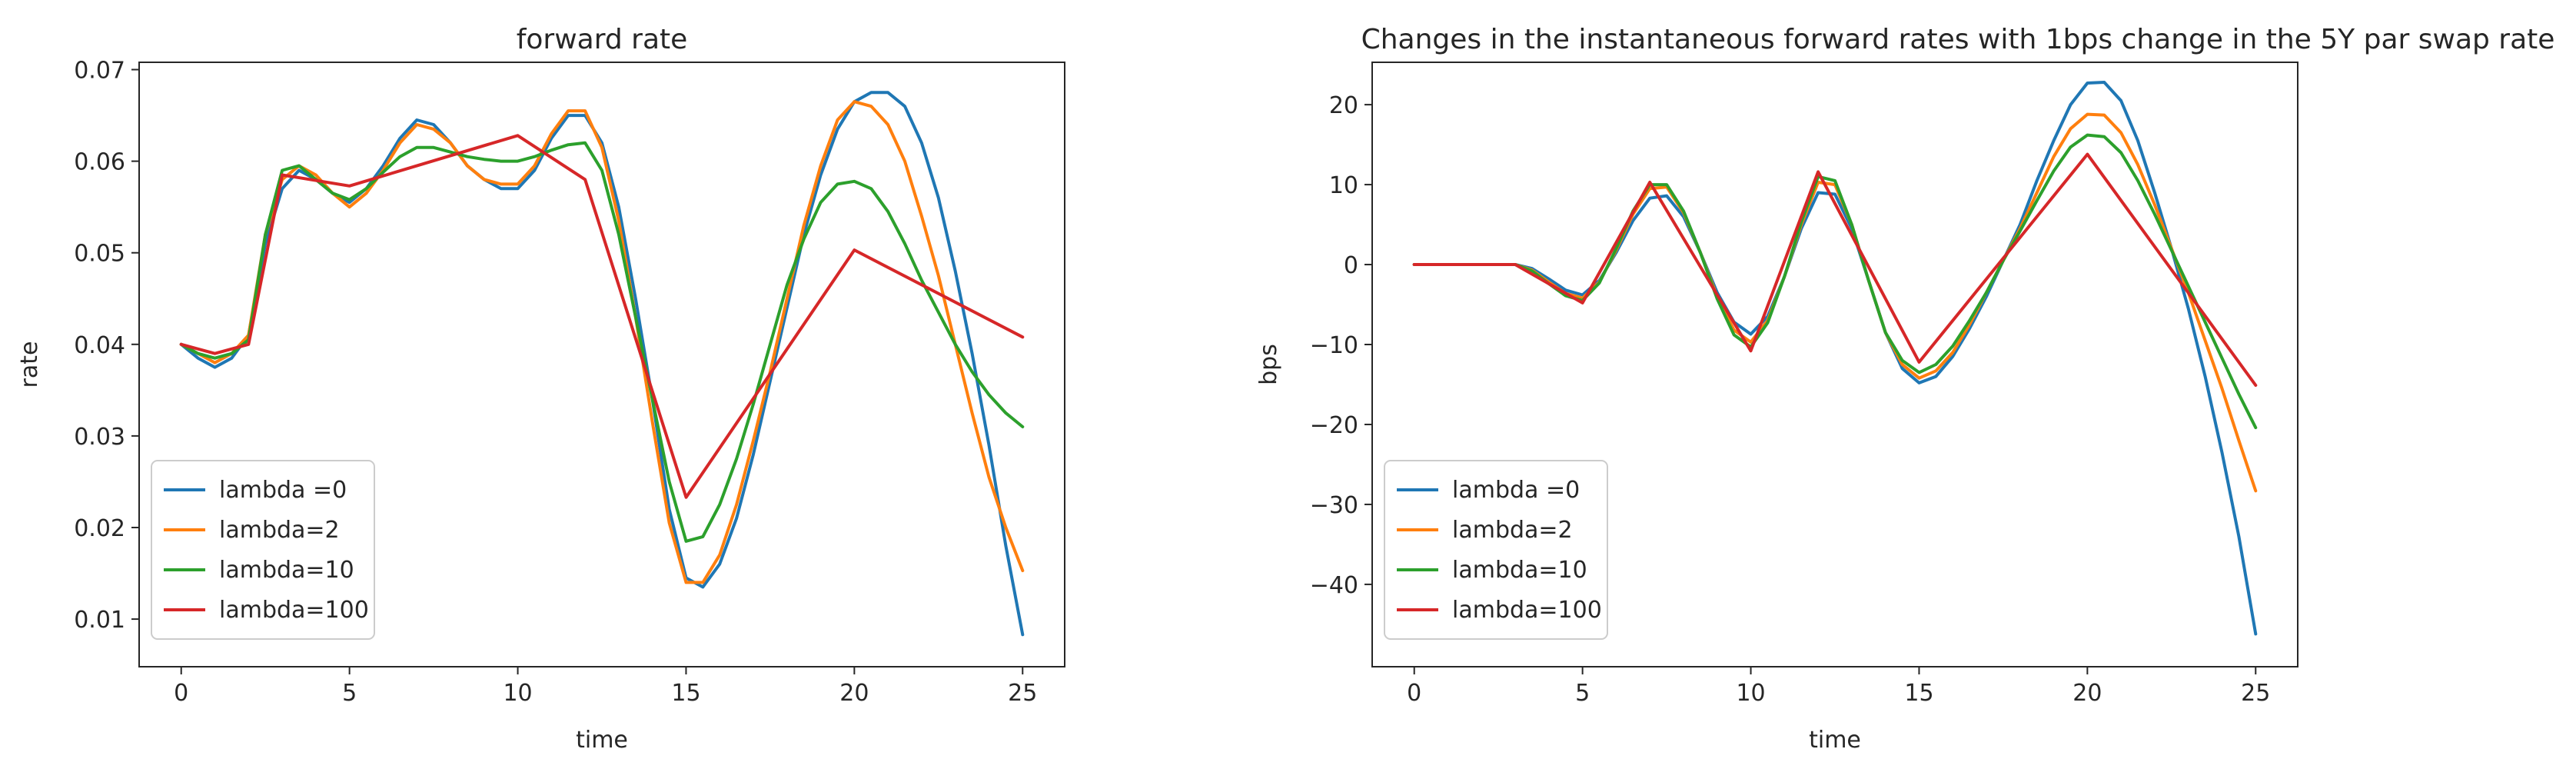 The height and width of the screenshot is (769, 2576). I want to click on y-tick-label: −40, so click(1334, 585).